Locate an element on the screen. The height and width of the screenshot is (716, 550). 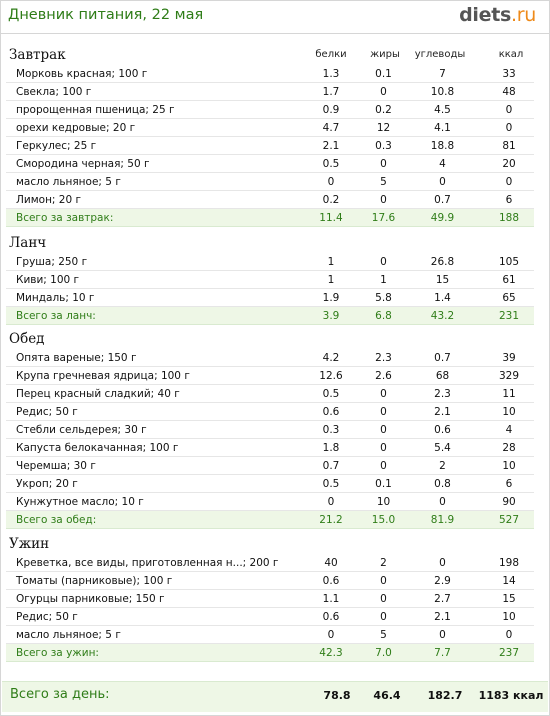
food-row: Миндаль; 10 г 1.9 5.8 1.4 65 is located at coordinates (270, 297).